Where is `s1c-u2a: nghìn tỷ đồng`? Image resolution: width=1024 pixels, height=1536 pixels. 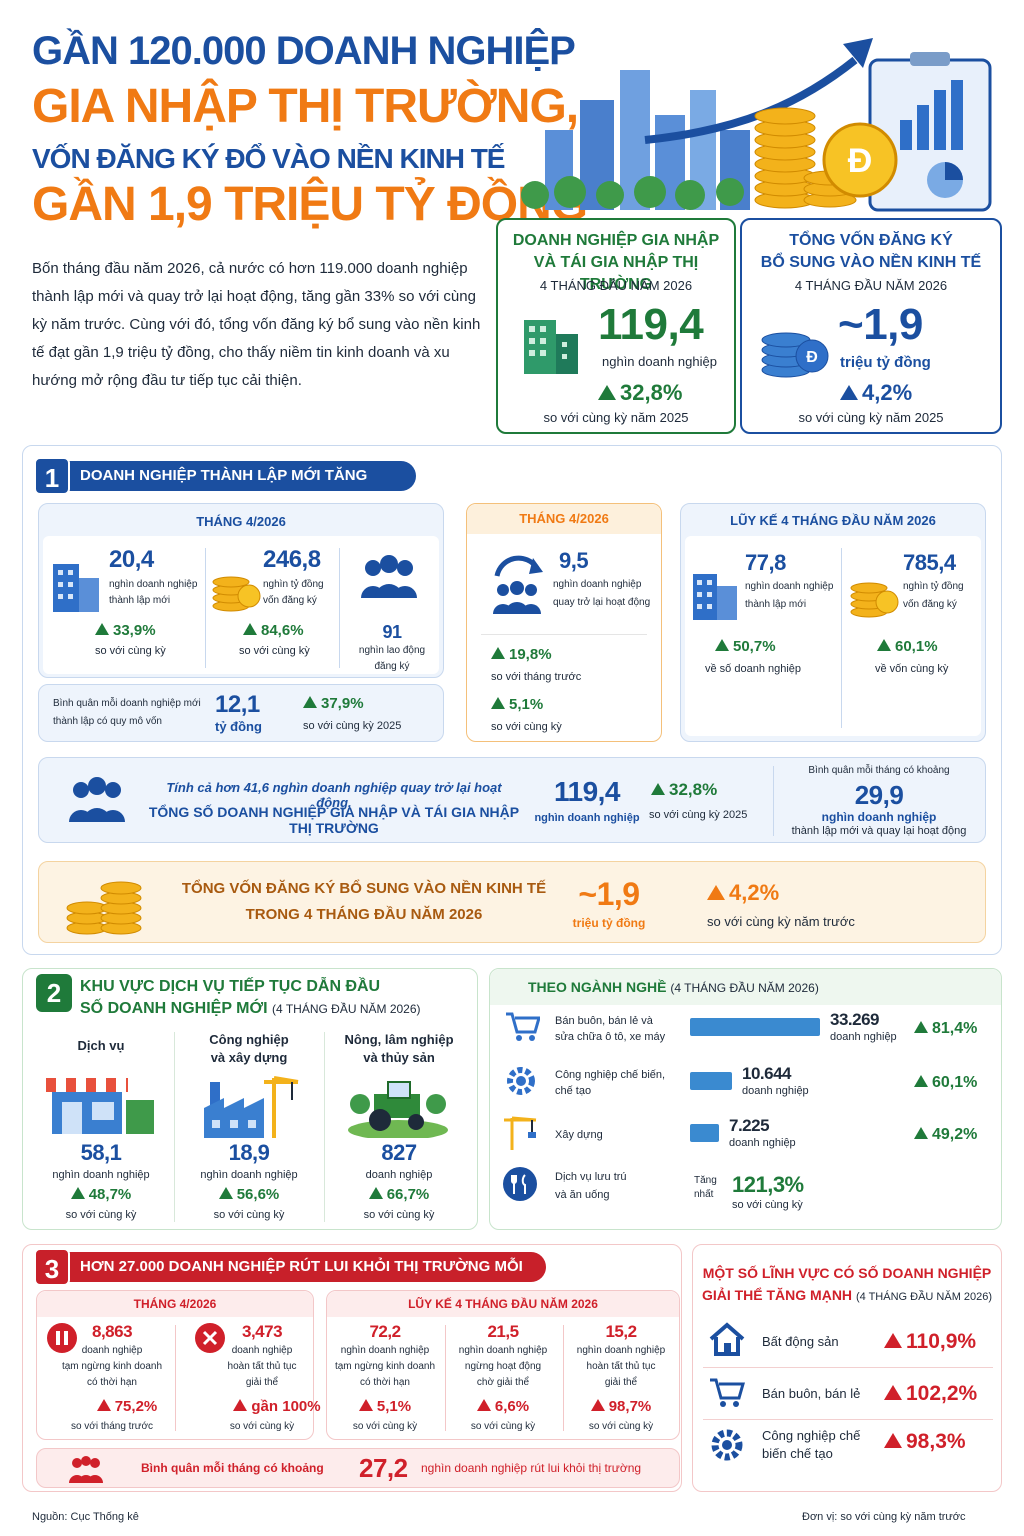 s1c-u2a: nghìn tỷ đồng is located at coordinates (933, 586).